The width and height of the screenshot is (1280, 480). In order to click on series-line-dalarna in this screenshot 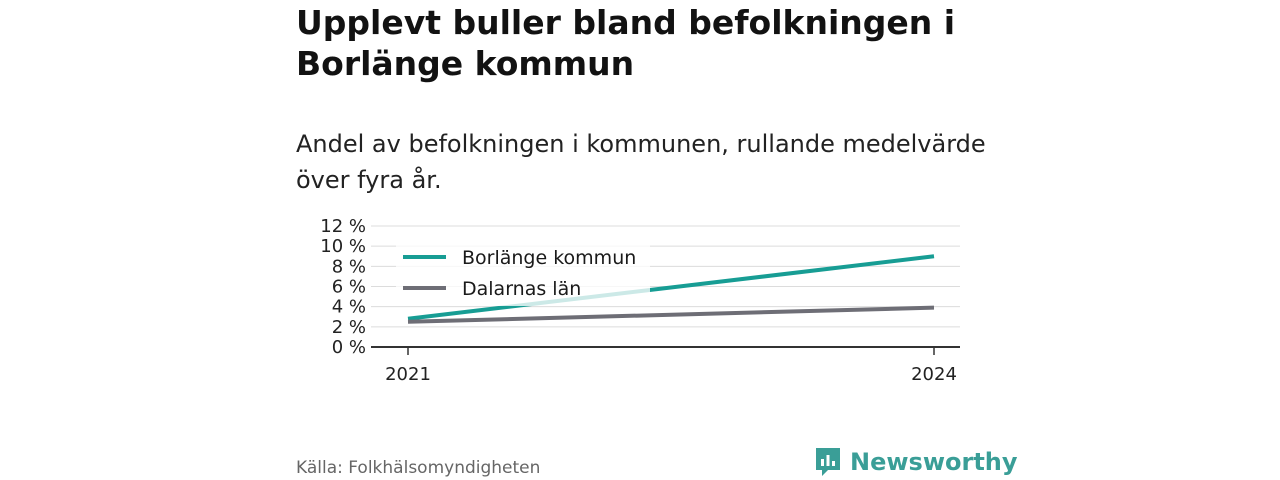, I will do `click(671, 314)`.